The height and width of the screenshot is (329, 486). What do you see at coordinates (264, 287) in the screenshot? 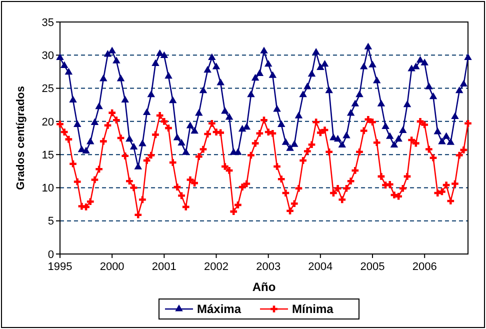
I see `x-axis-title: Año` at bounding box center [264, 287].